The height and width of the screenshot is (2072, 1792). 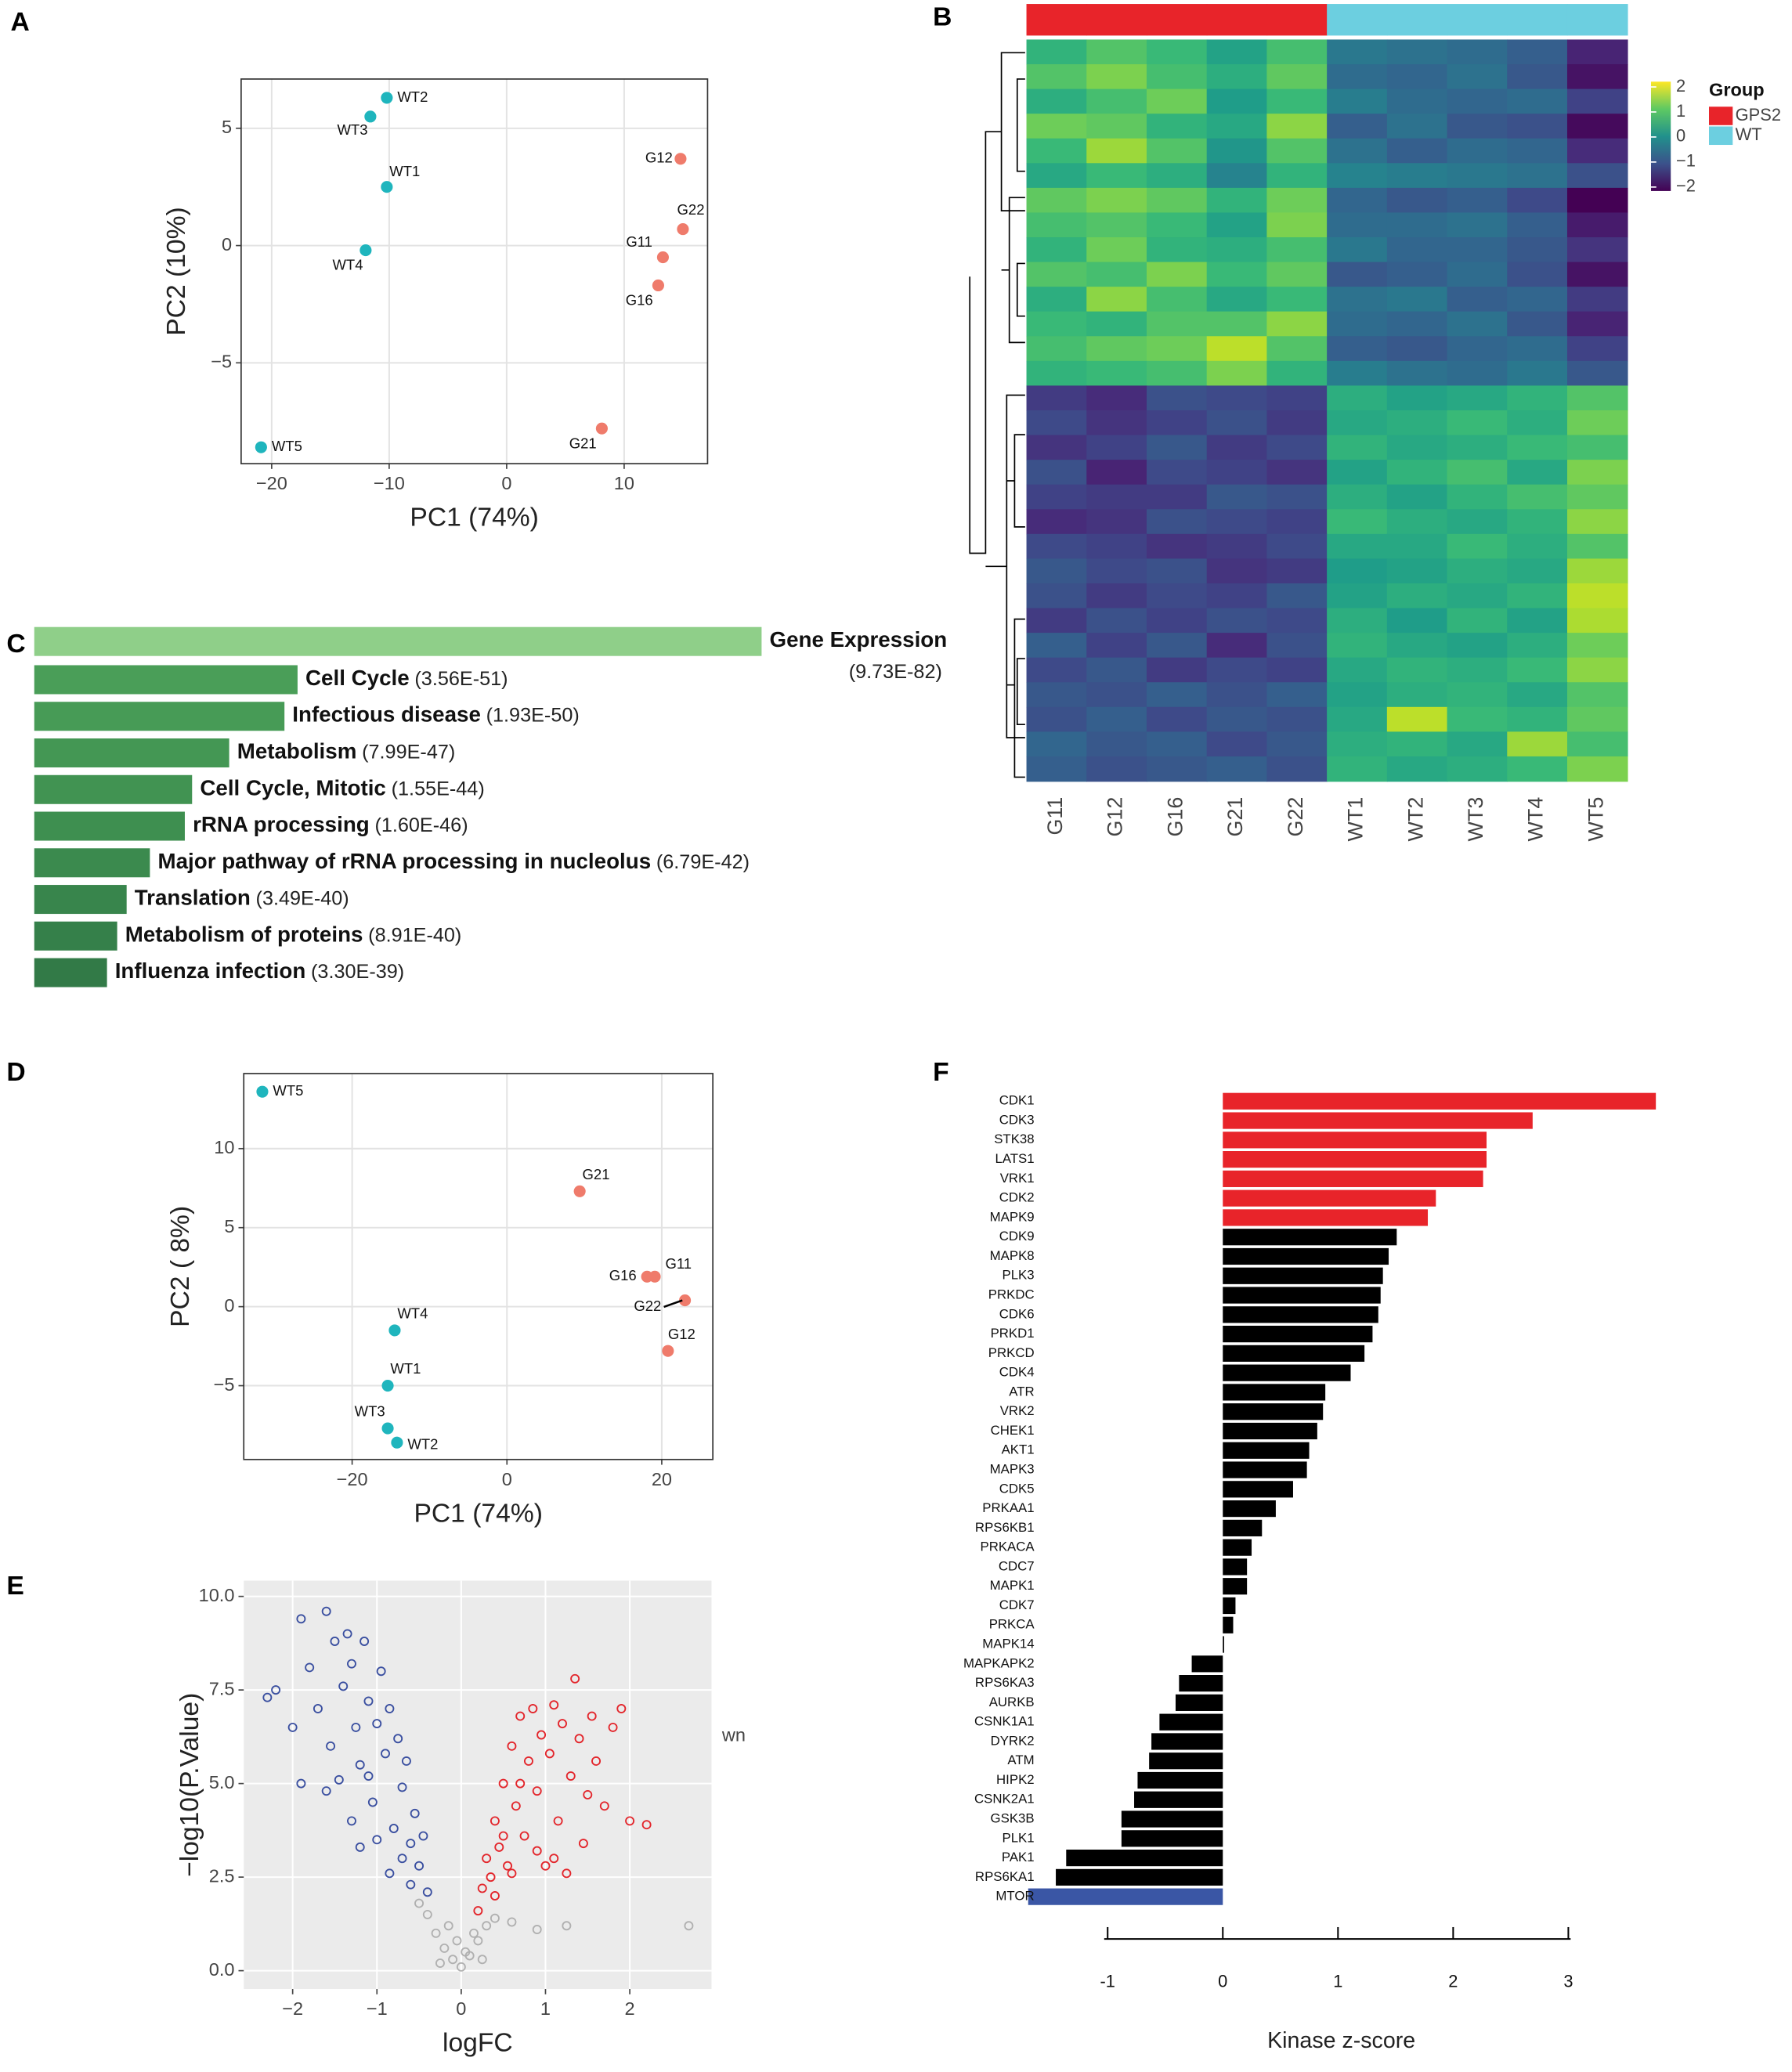 What do you see at coordinates (412, 1313) in the screenshot?
I see `point-label: WT4` at bounding box center [412, 1313].